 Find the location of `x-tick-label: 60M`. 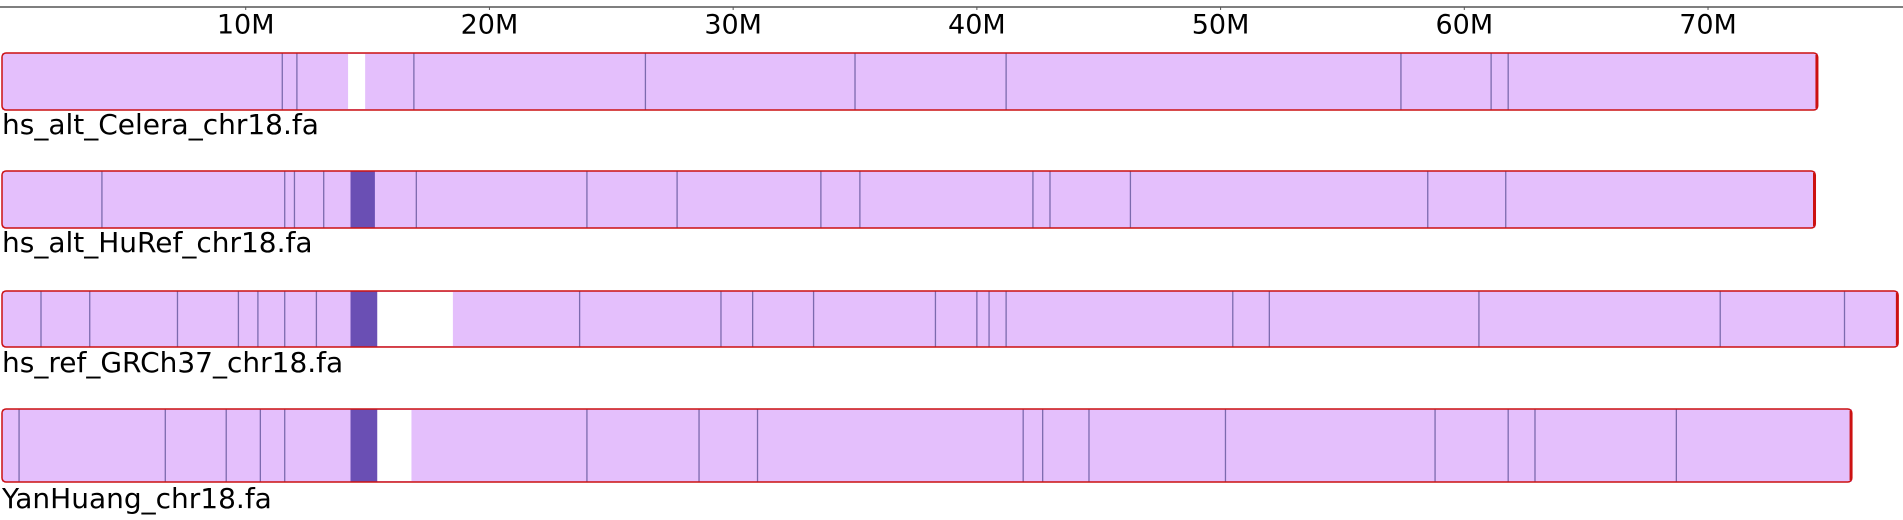

x-tick-label: 60M is located at coordinates (1464, 25).